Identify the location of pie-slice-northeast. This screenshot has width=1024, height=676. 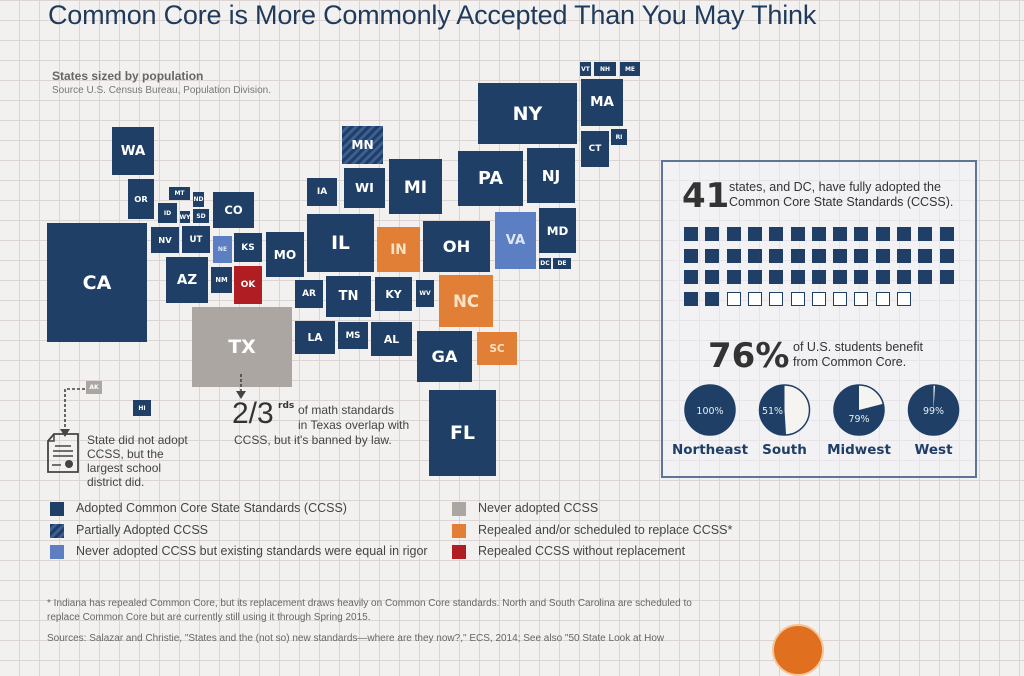
(710, 410).